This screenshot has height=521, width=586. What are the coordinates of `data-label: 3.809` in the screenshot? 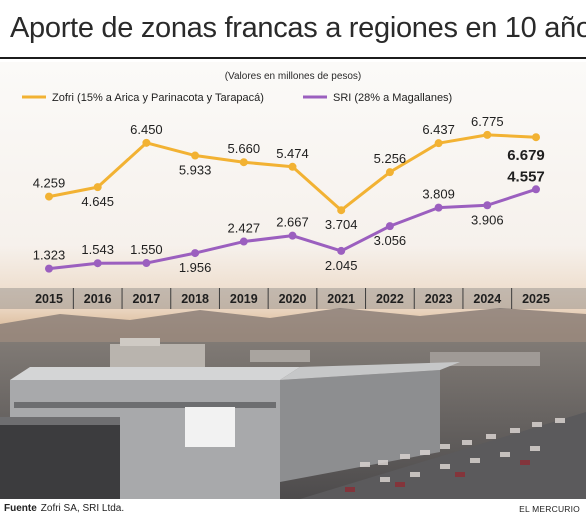 It's located at (438, 194).